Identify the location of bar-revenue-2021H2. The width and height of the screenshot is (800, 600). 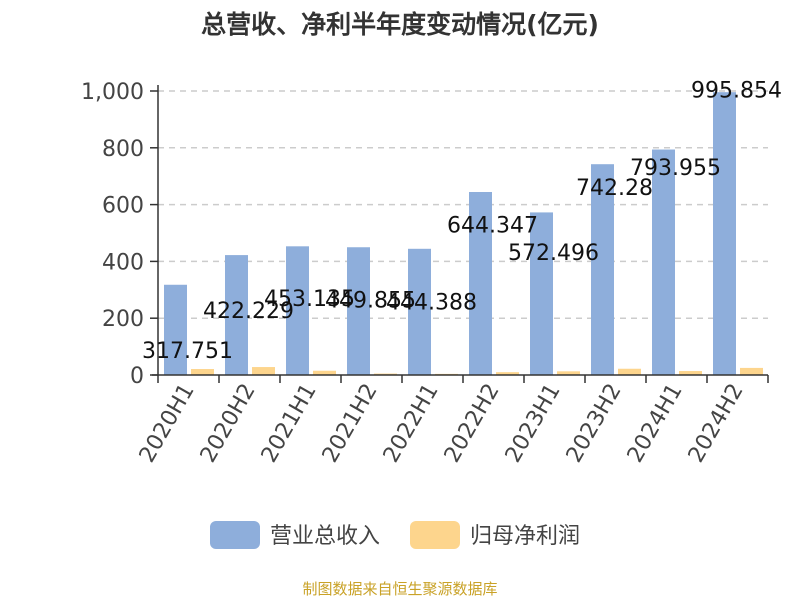
(358, 311).